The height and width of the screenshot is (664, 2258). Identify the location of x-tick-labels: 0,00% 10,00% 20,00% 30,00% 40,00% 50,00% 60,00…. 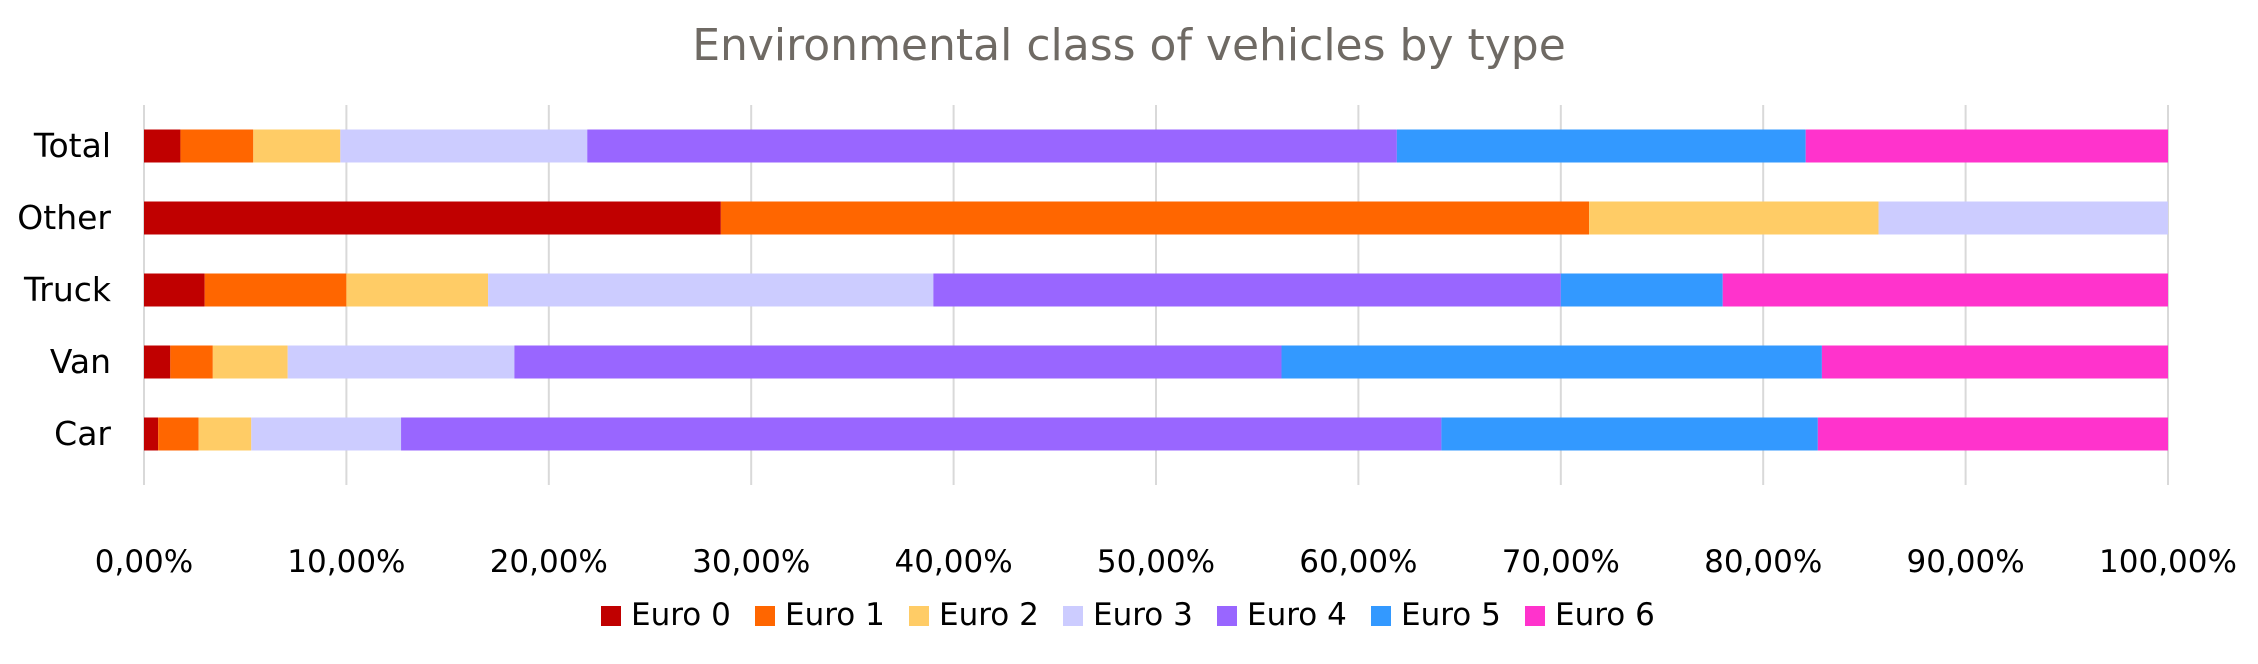
(1166, 562).